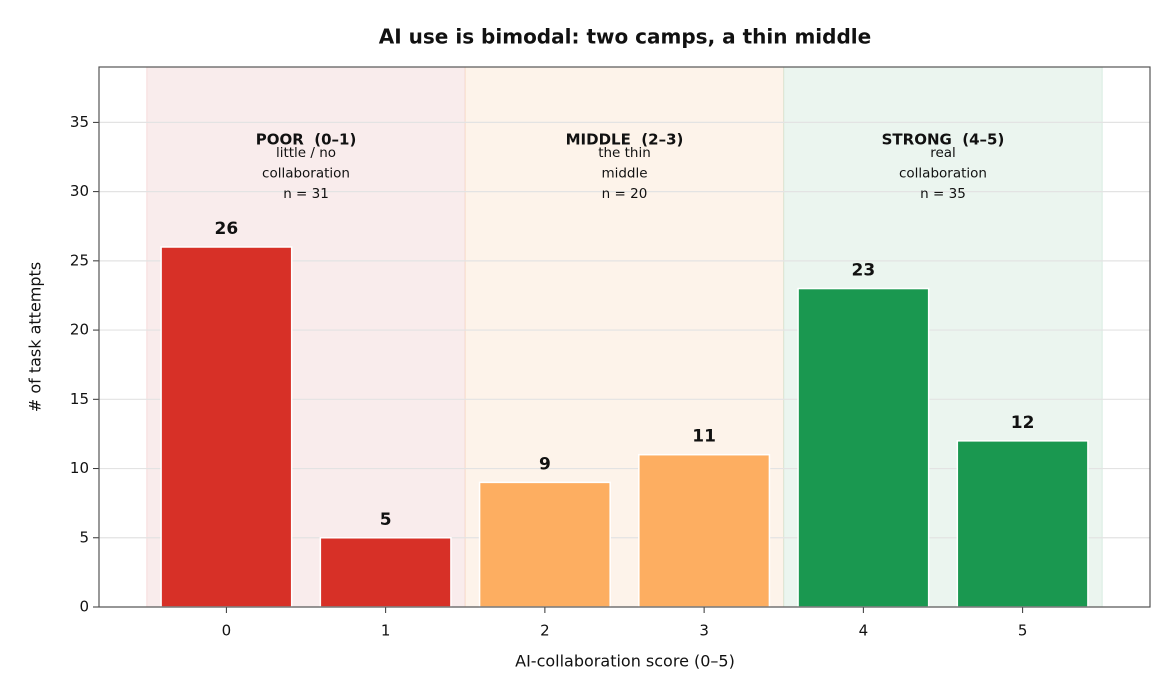 Image resolution: width=1176 pixels, height=700 pixels. I want to click on band-label: MIDDLE (2–3), so click(625, 140).